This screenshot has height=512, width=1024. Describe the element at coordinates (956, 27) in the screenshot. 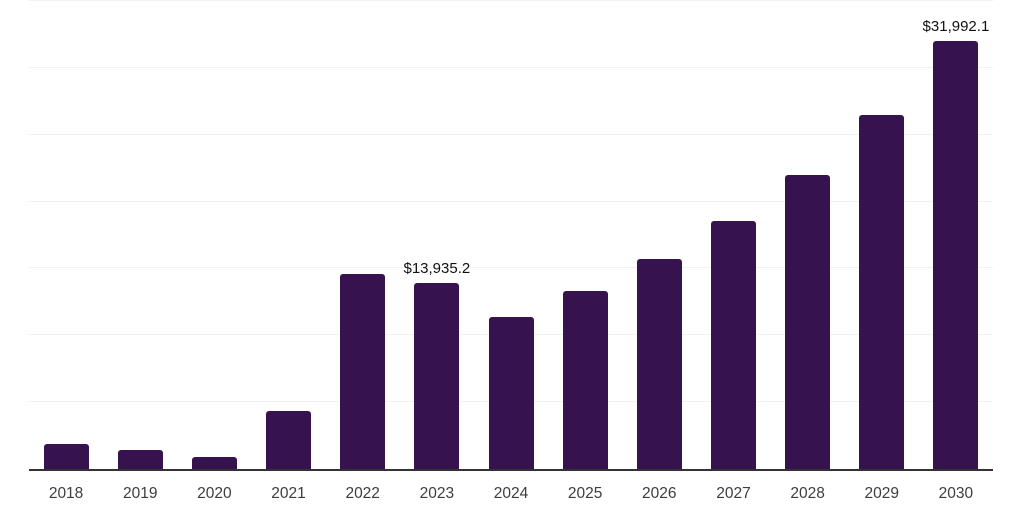

I see `value-label-2030: $31,992.1` at that location.